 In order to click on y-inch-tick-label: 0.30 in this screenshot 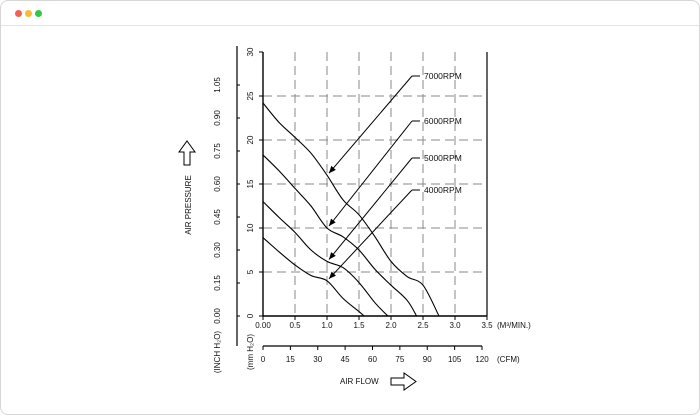, I will do `click(217, 250)`.